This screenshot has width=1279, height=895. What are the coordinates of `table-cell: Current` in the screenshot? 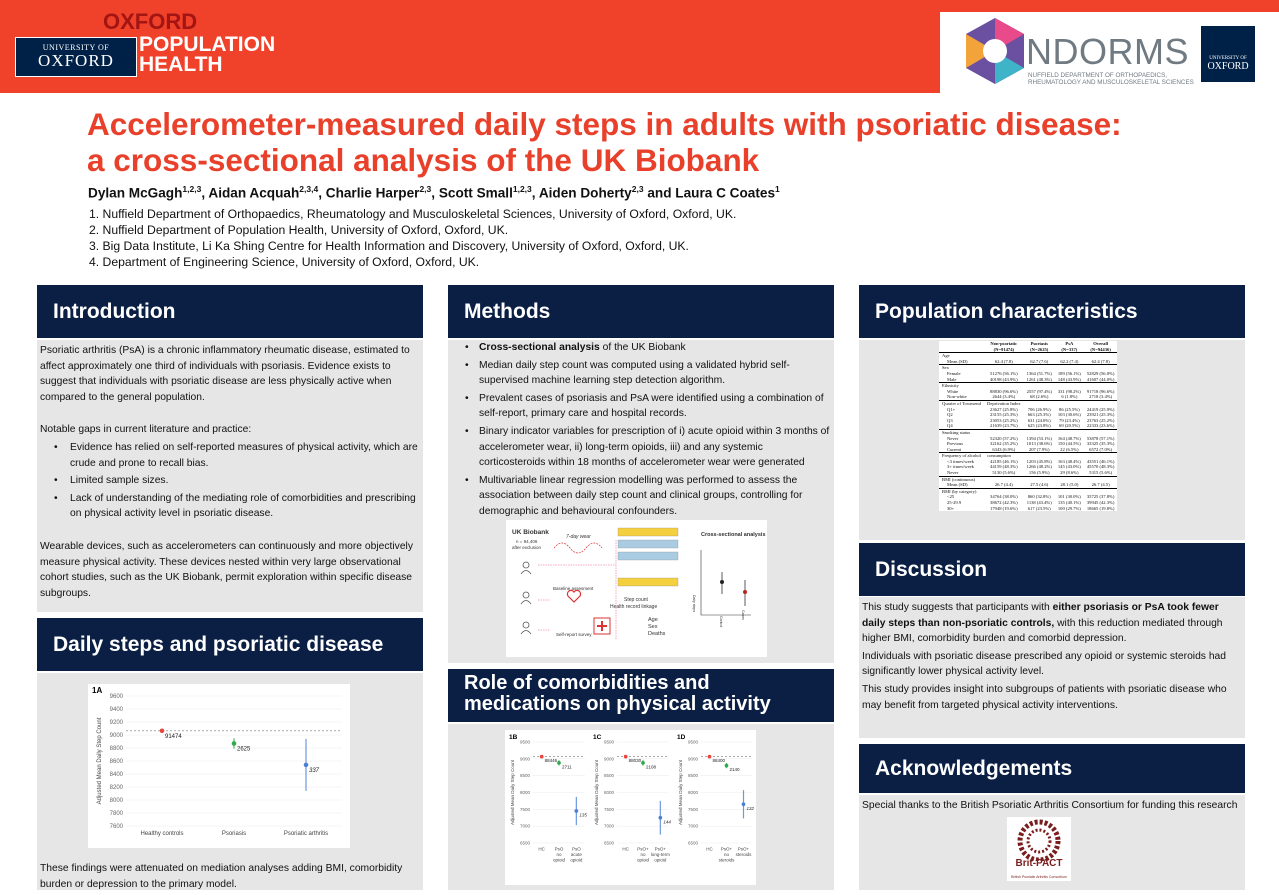 It's located at (954, 449).